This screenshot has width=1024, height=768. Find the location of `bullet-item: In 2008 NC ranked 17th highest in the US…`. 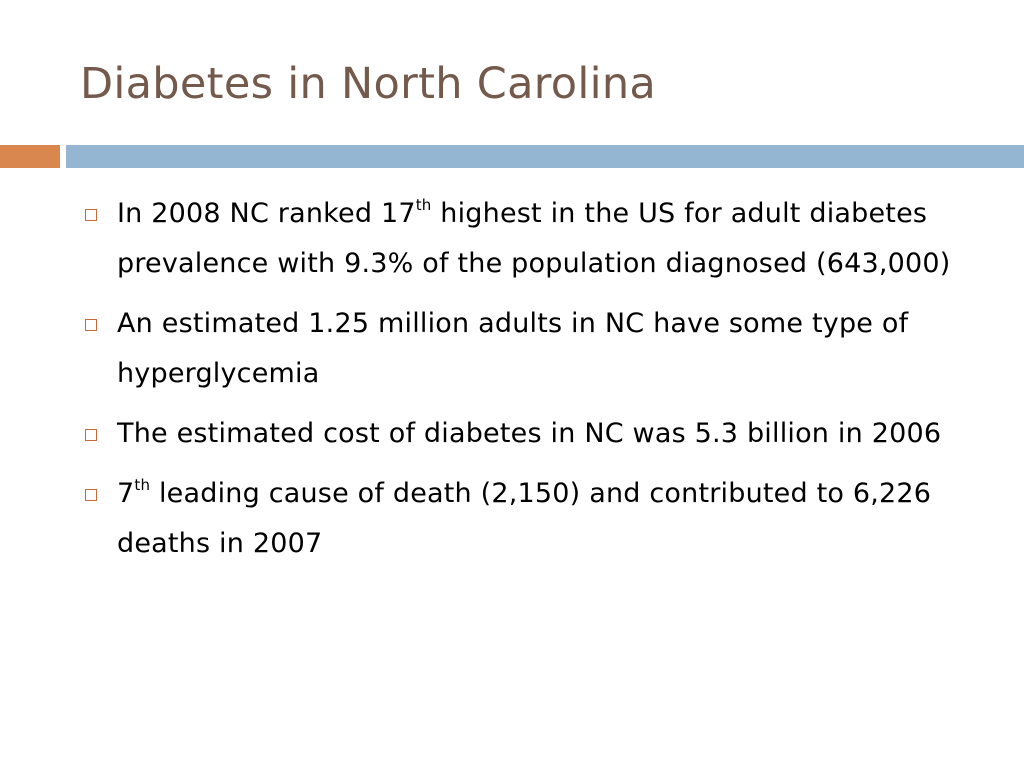

bullet-item: In 2008 NC ranked 17th highest in the US… is located at coordinates (530, 239).